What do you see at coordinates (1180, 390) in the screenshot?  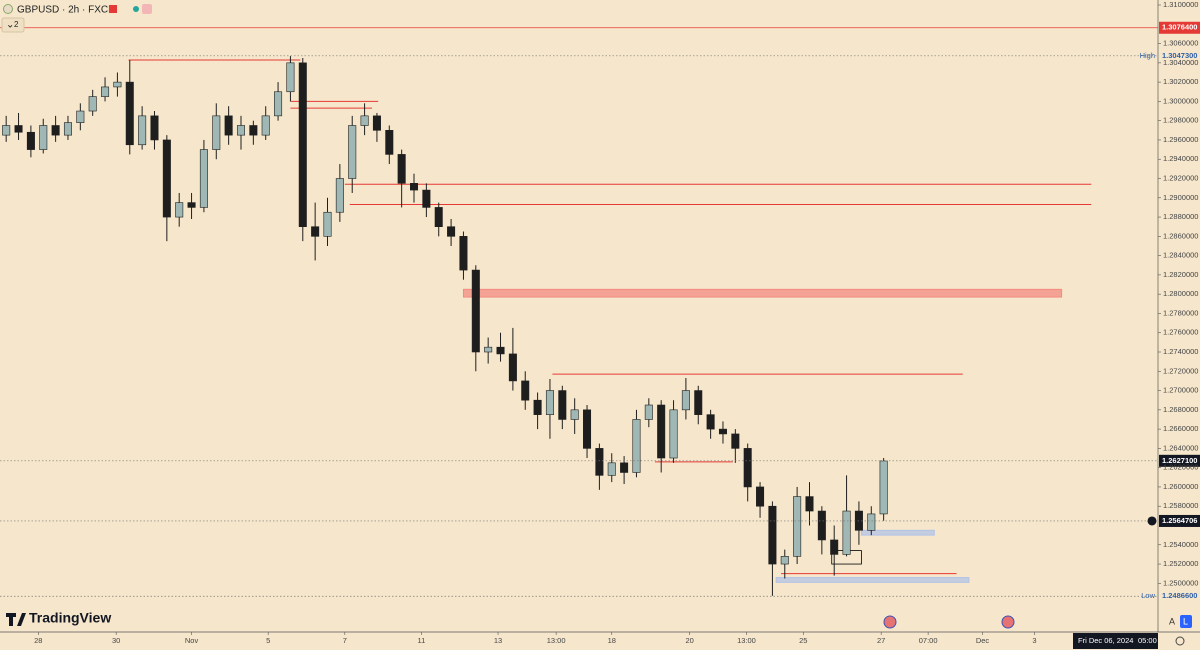 I see `y-tick-label: 1.2700000` at bounding box center [1180, 390].